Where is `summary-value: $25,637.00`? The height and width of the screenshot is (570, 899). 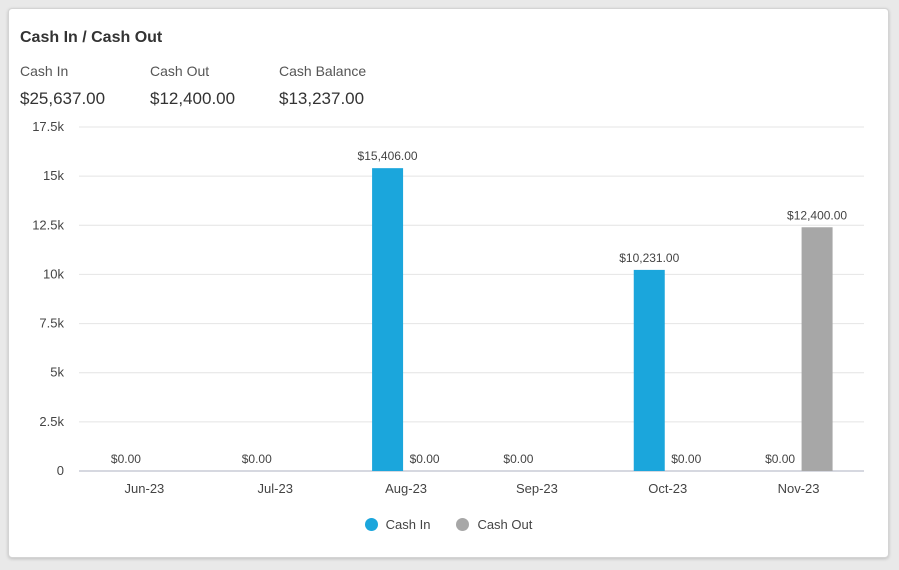
summary-value: $25,637.00 is located at coordinates (63, 98).